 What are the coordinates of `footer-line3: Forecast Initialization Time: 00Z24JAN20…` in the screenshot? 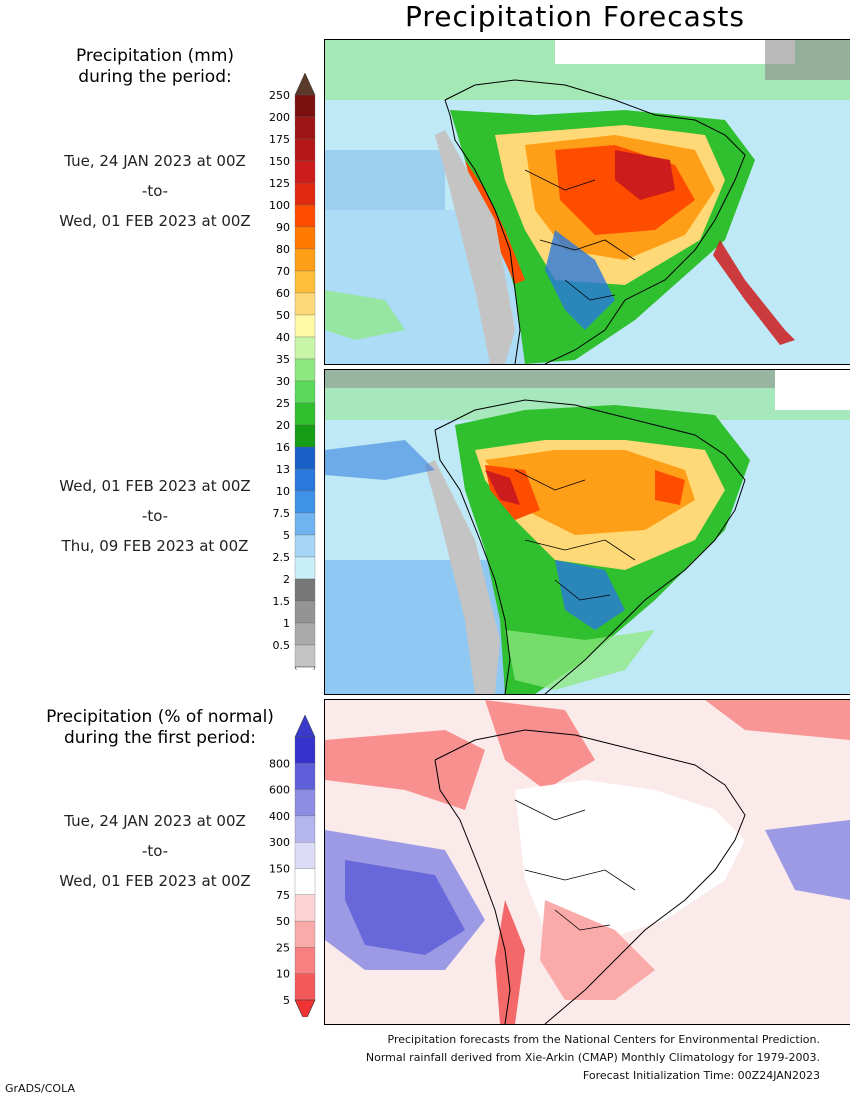 It's located at (701, 1075).